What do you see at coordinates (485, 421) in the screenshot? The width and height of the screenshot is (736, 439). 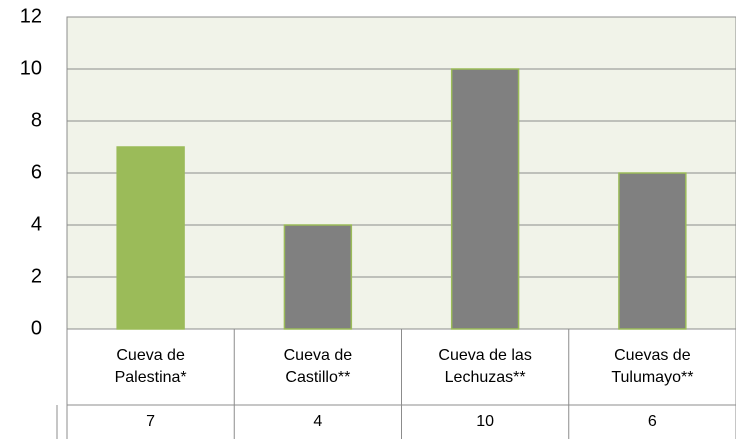 I see `table-value: 10` at bounding box center [485, 421].